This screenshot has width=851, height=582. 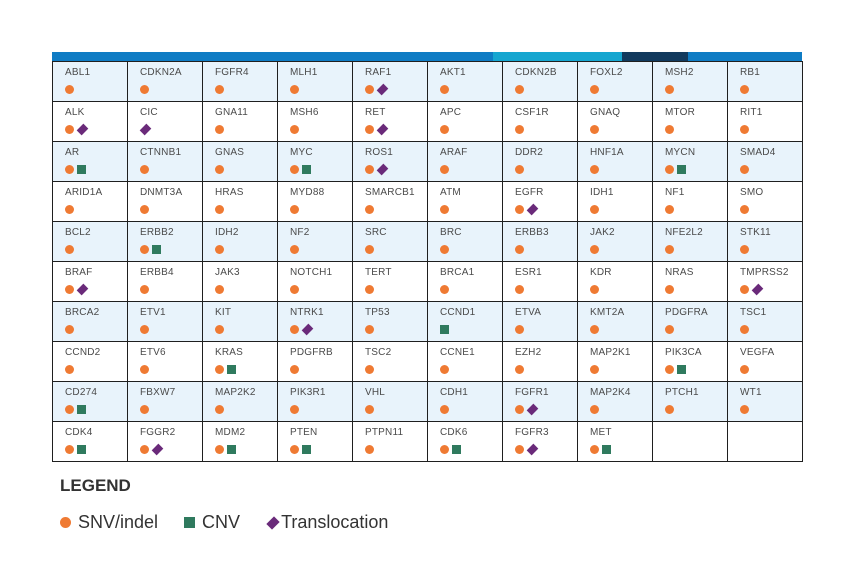 What do you see at coordinates (764, 272) in the screenshot?
I see `gene-name: TMPRSS2` at bounding box center [764, 272].